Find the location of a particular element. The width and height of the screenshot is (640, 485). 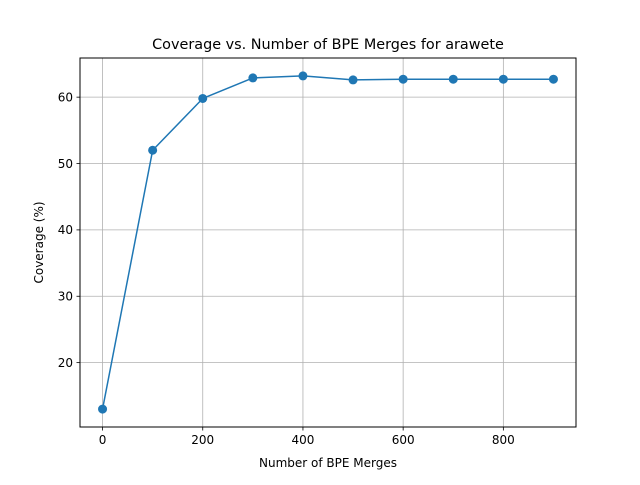

y-tick-label: 40 is located at coordinates (65, 230).